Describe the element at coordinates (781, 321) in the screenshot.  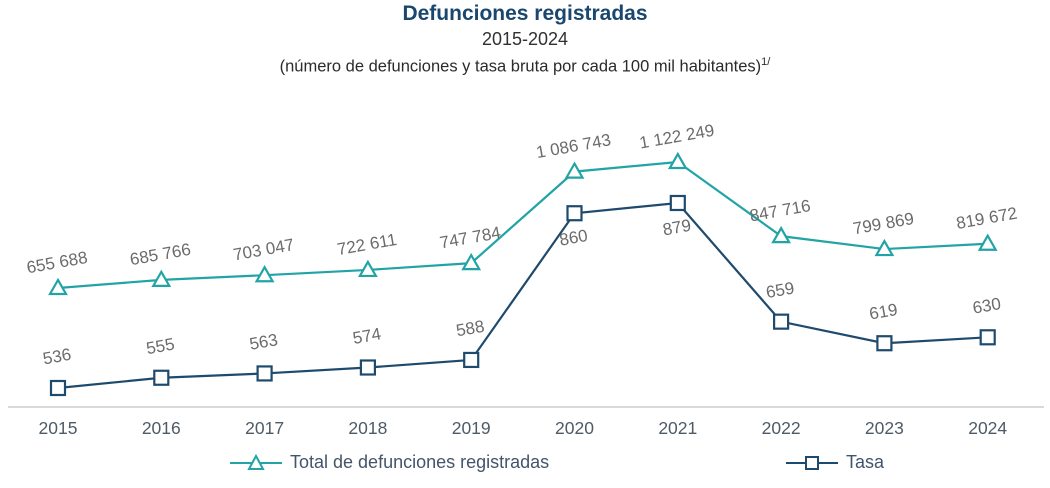
I see `data-point-tasa-2022` at that location.